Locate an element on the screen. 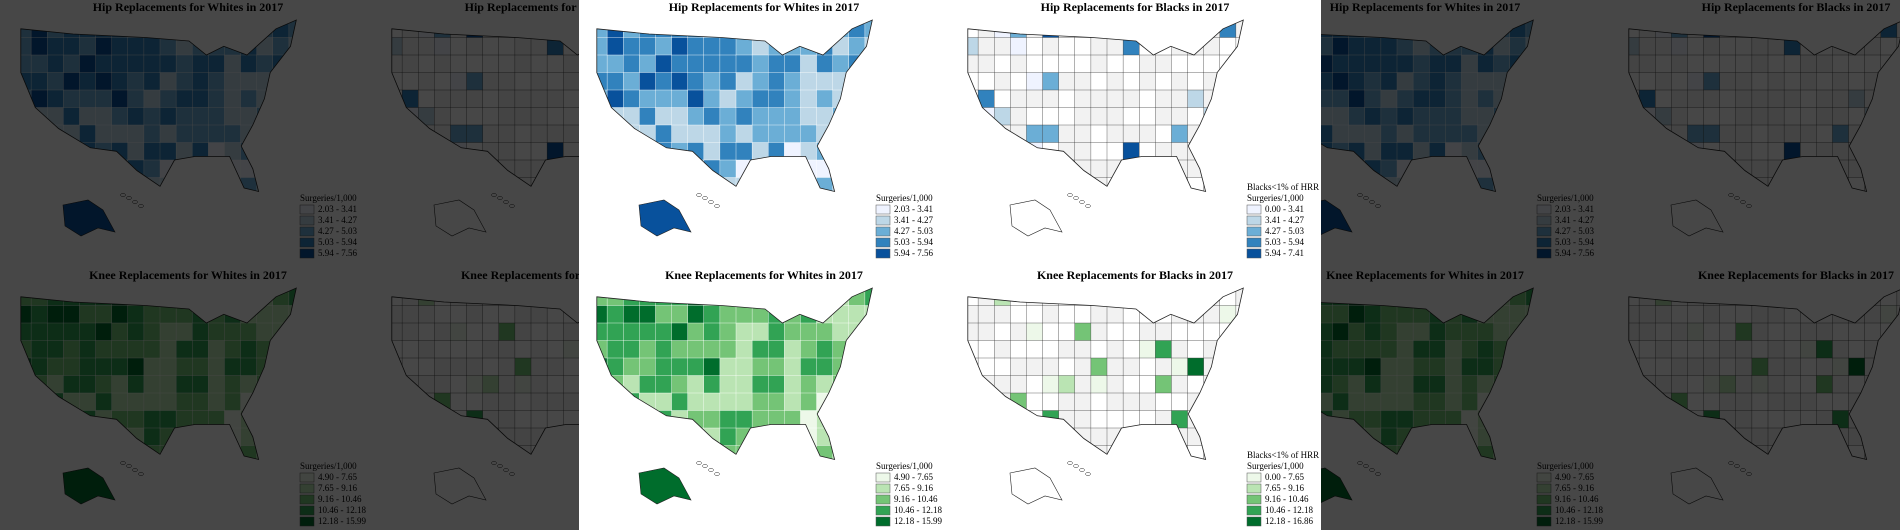 The image size is (1900, 530). legend-label: 3.41 - 4.27 is located at coordinates (913, 220).